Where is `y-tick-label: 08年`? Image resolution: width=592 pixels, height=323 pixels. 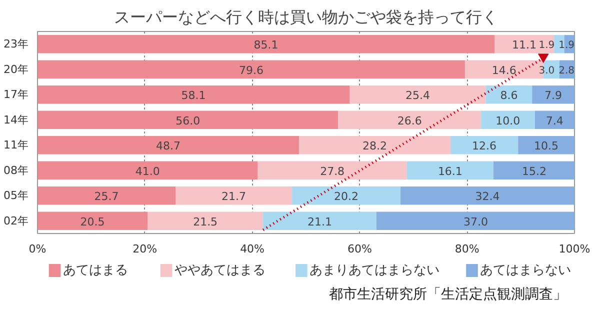
y-tick-label: 08年 is located at coordinates (16, 170).